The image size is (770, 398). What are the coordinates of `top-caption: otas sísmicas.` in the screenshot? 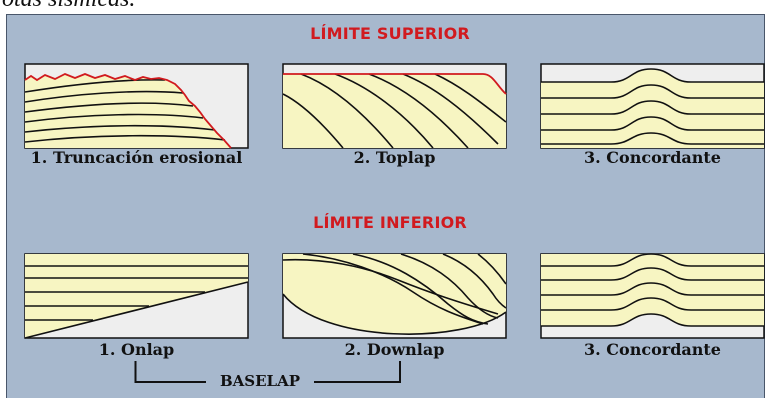 It's located at (68, 5).